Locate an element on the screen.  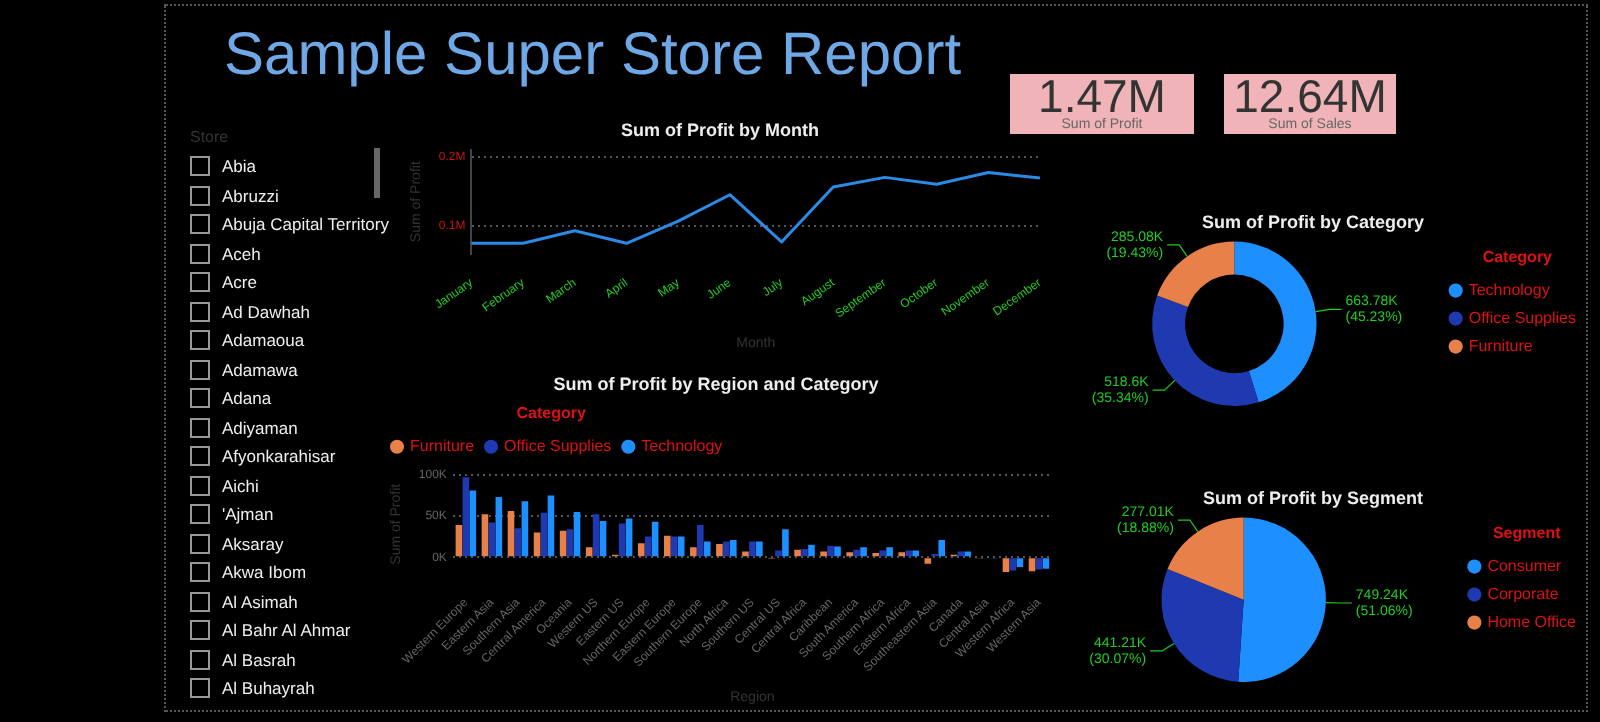
text: Akwa Ibom is located at coordinates (264, 572).